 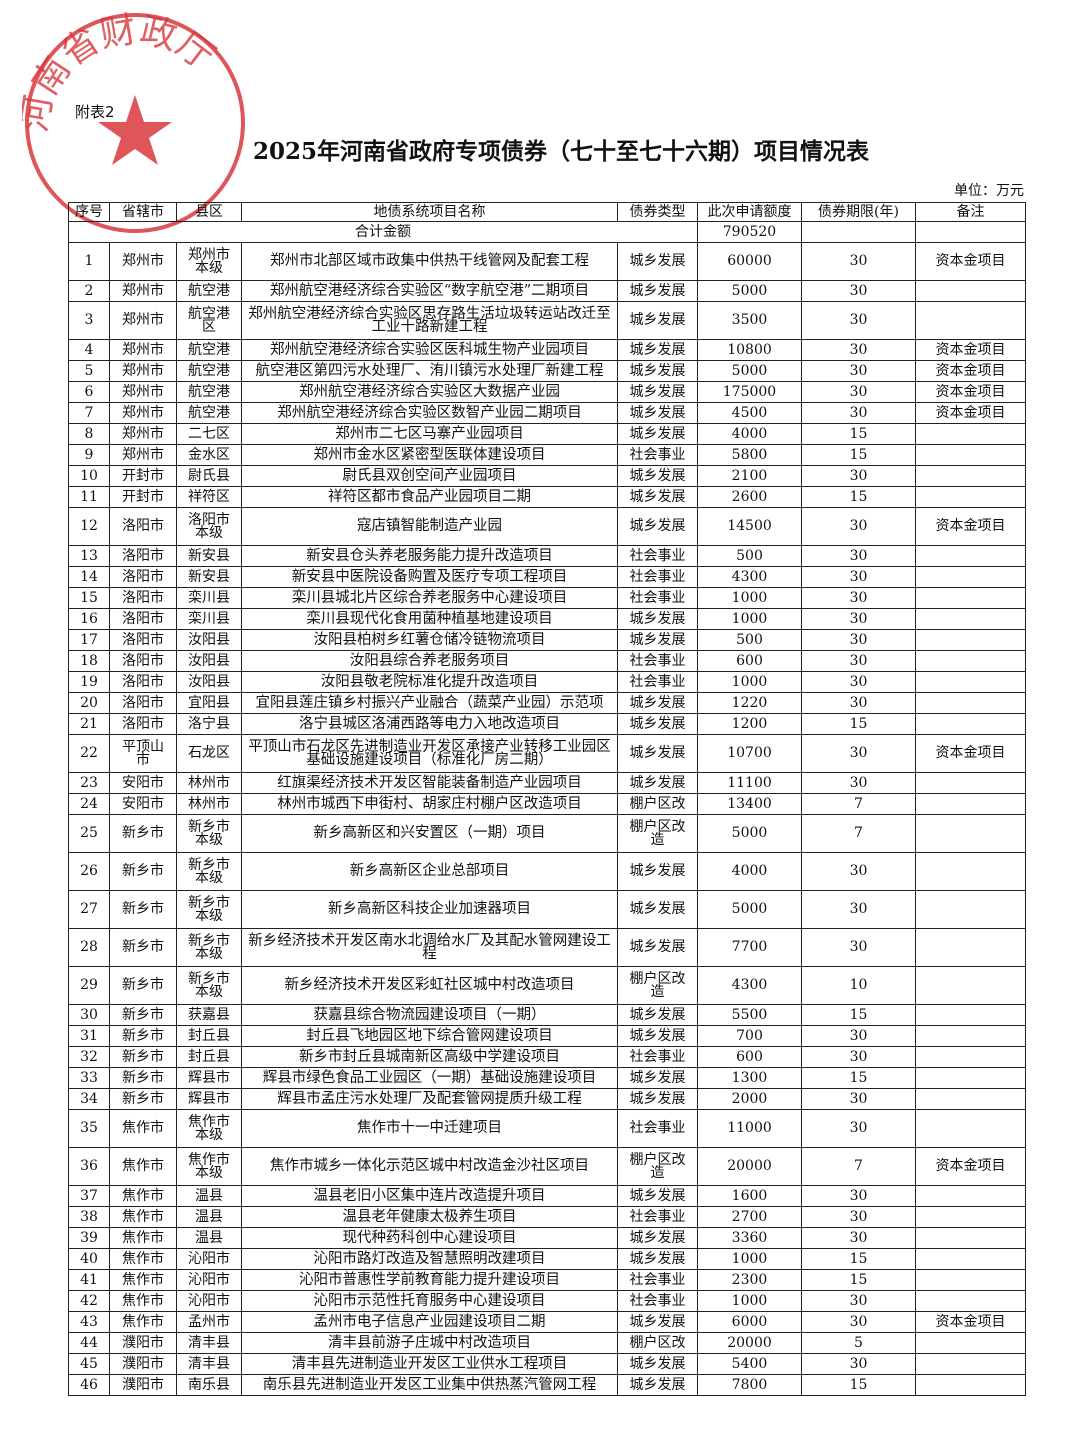 What do you see at coordinates (209, 434) in the screenshot?
I see `cell-county: 二七区` at bounding box center [209, 434].